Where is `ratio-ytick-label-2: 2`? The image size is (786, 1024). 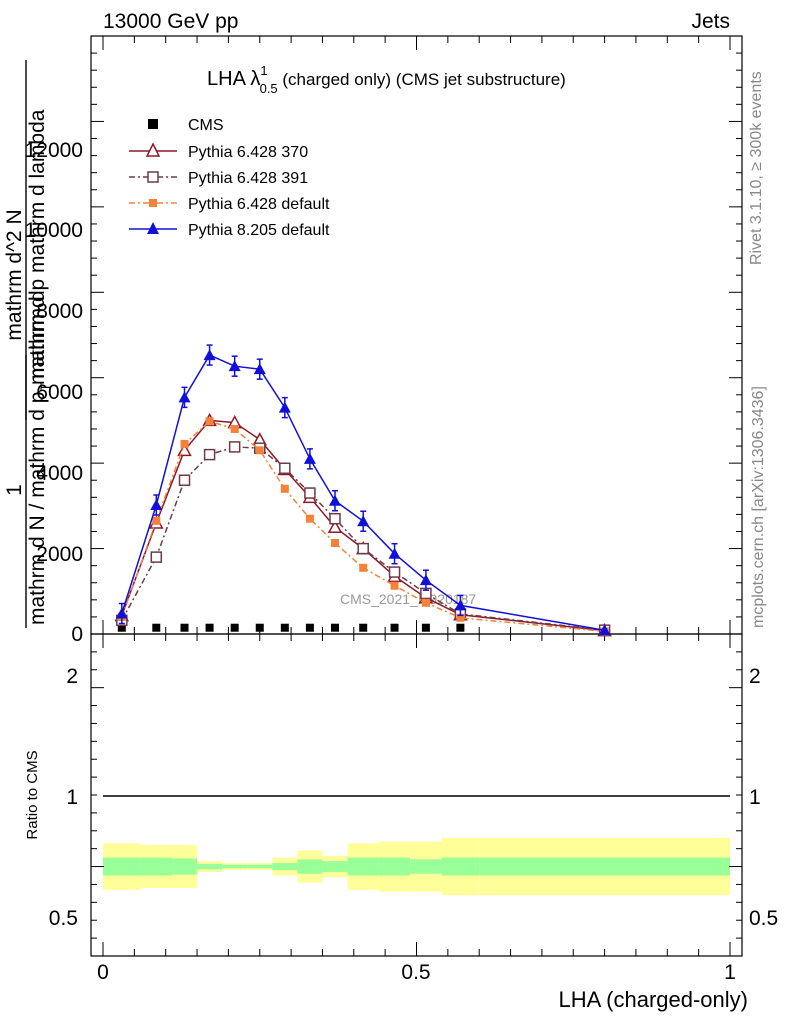
ratio-ytick-label-2: 2 is located at coordinates (72, 676).